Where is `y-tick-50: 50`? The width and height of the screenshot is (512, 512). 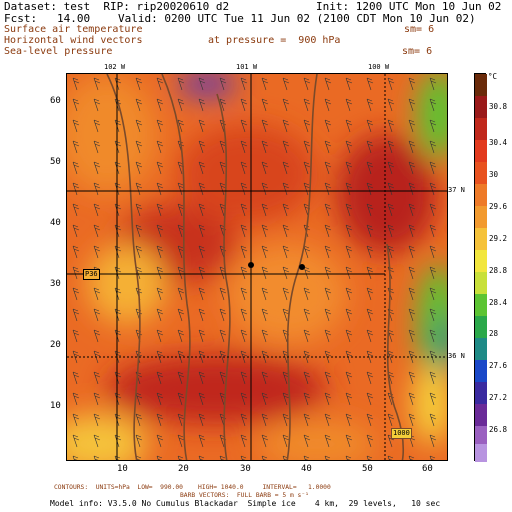
y-tick-50: 50 is located at coordinates (55, 162).